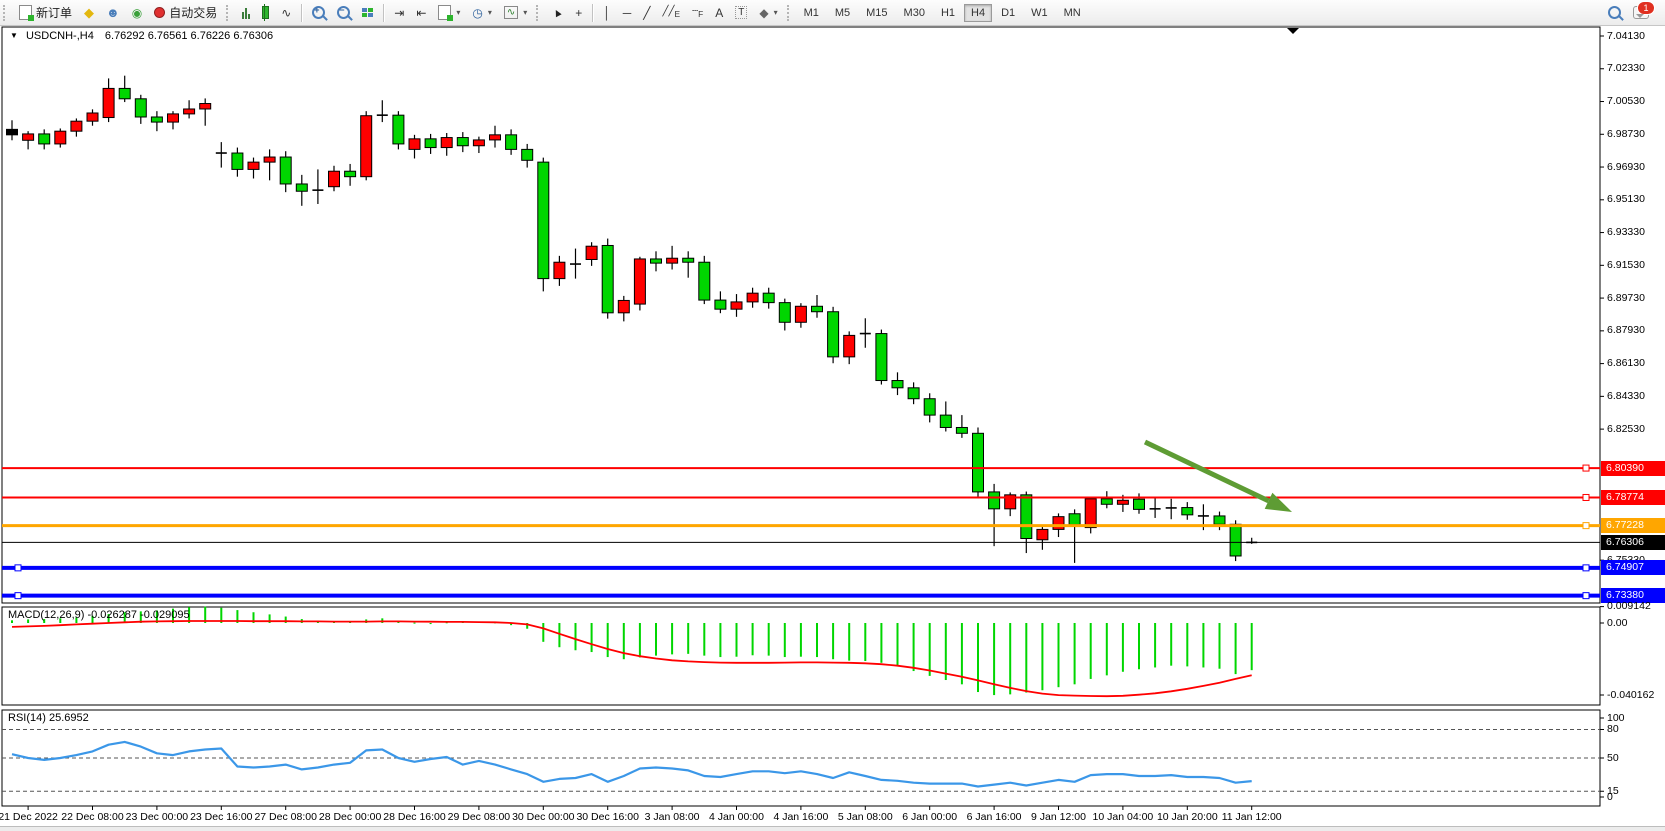 Image resolution: width=1665 pixels, height=831 pixels. What do you see at coordinates (1641, 11) in the screenshot?
I see `notifications-button: 1` at bounding box center [1641, 11].